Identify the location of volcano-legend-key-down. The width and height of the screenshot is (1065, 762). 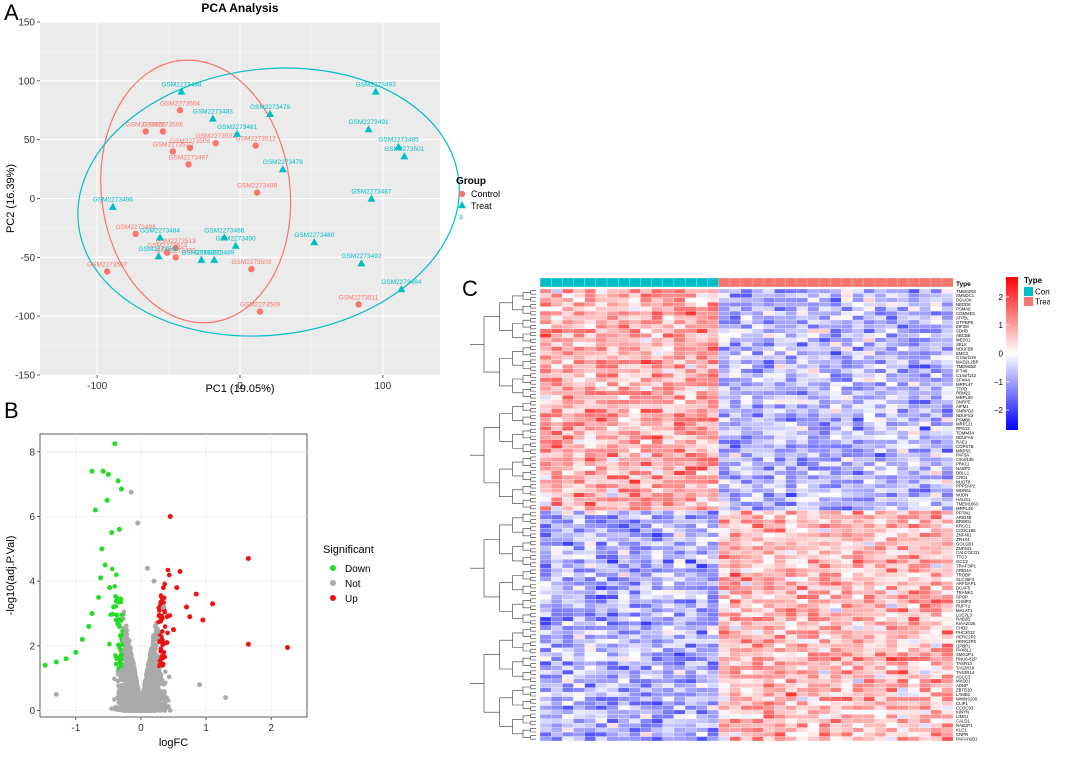
(333, 568).